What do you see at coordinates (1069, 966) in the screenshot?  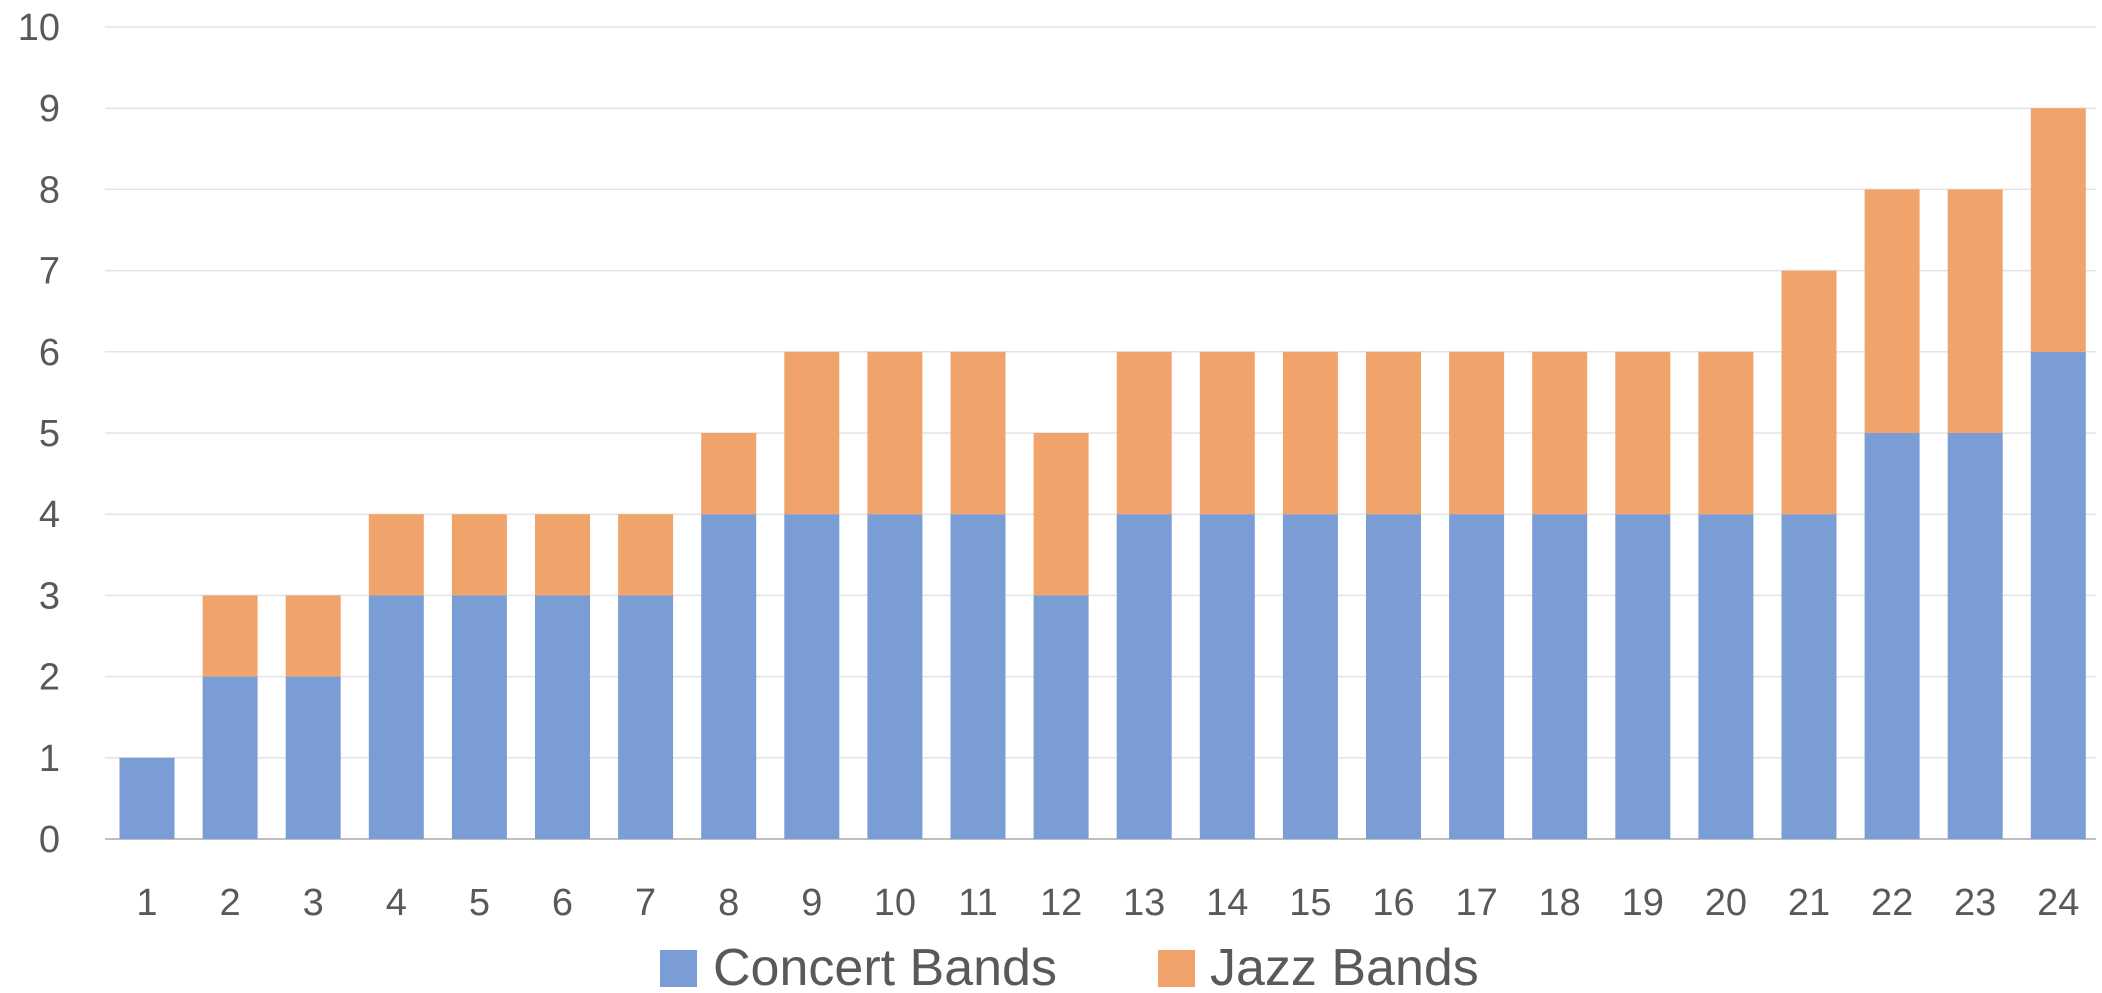 I see `legend: Concert Bands Jazz Bands` at bounding box center [1069, 966].